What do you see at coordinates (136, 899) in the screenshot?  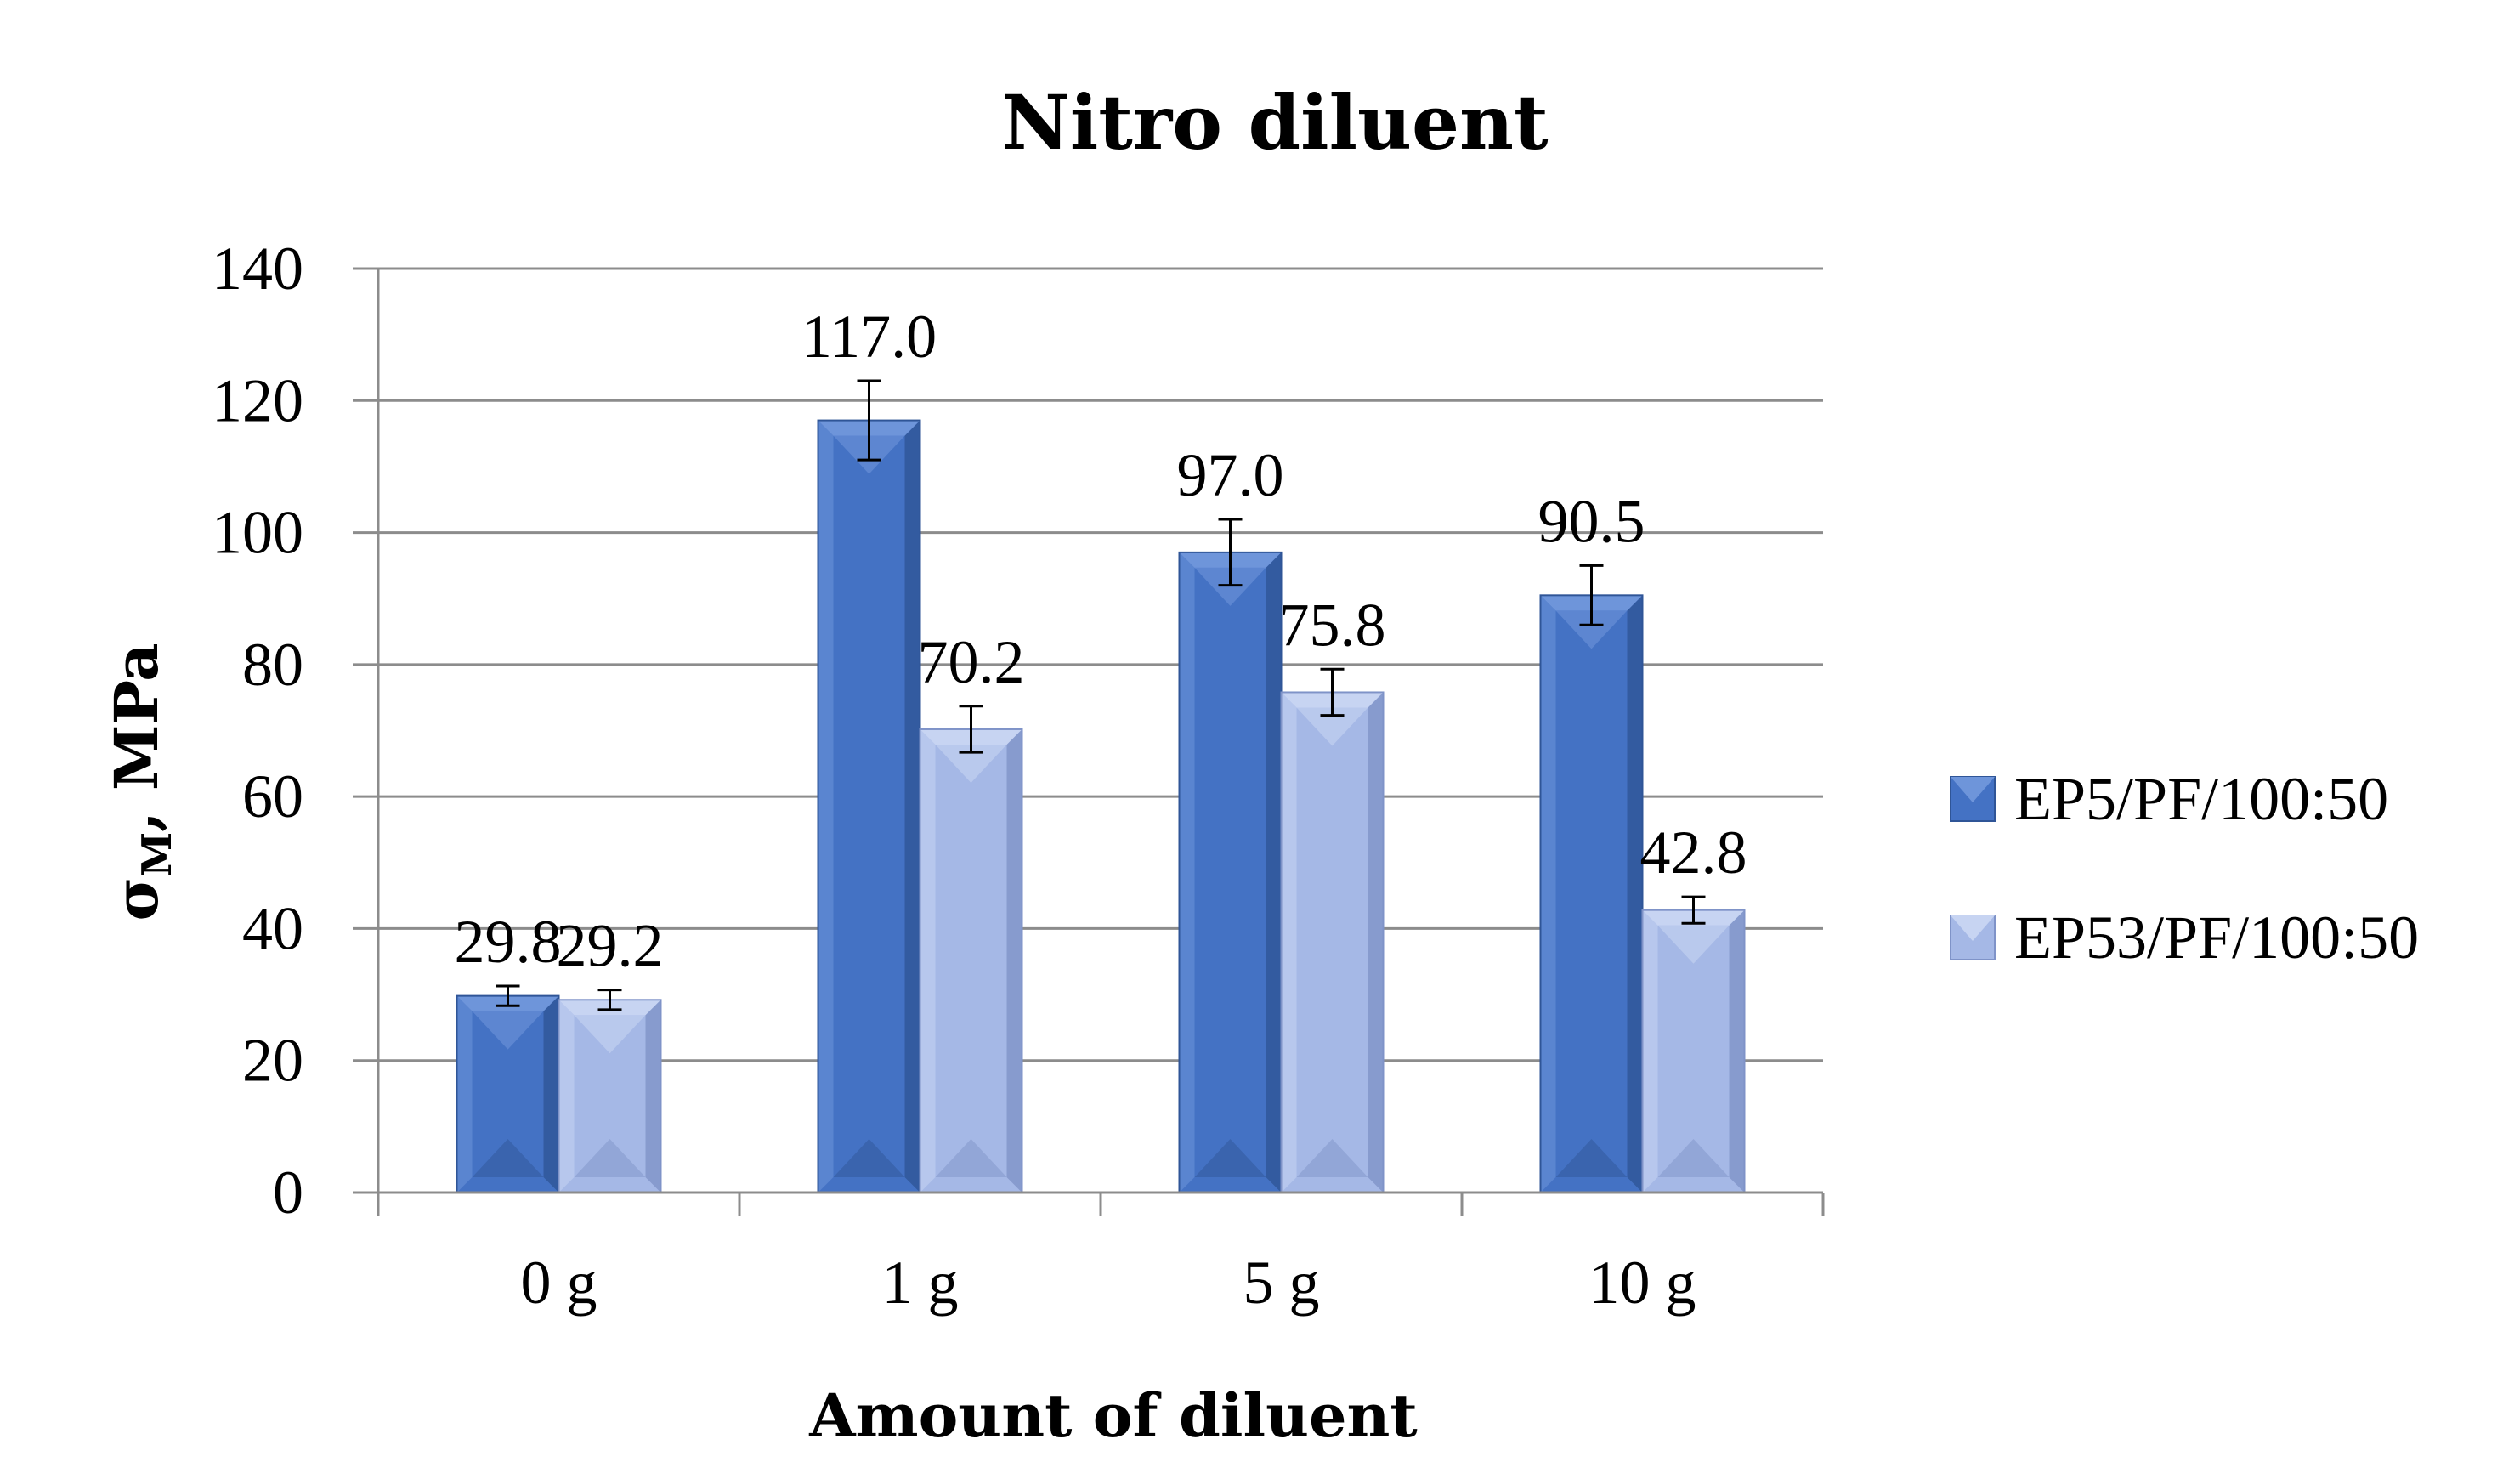 I see `y-axis-title-symbol: σ` at bounding box center [136, 899].